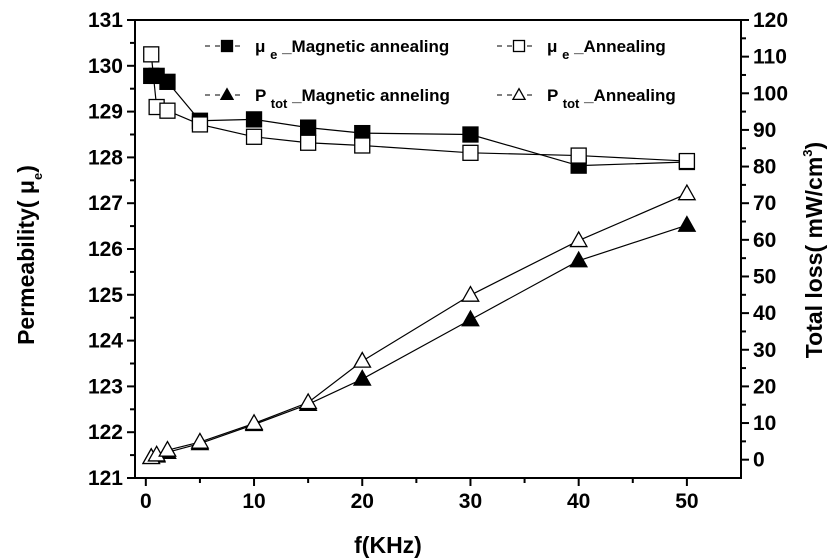 The width and height of the screenshot is (835, 560). What do you see at coordinates (105, 20) in the screenshot?
I see `y-left-tick-label: 131` at bounding box center [105, 20].